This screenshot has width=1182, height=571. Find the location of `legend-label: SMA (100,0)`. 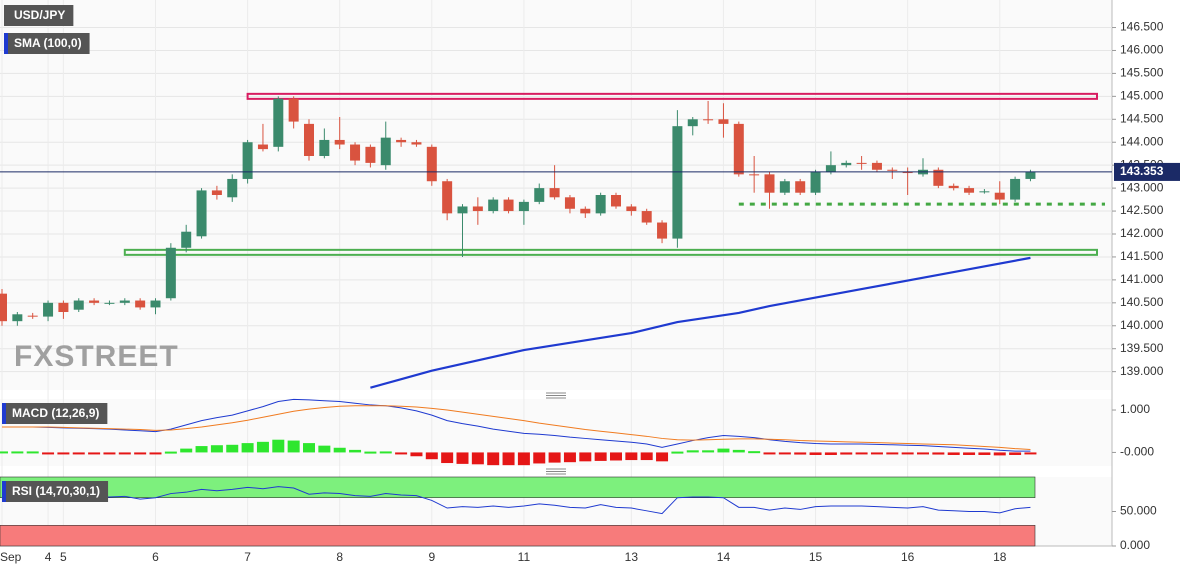

legend-label: SMA (100,0) is located at coordinates (48, 43).